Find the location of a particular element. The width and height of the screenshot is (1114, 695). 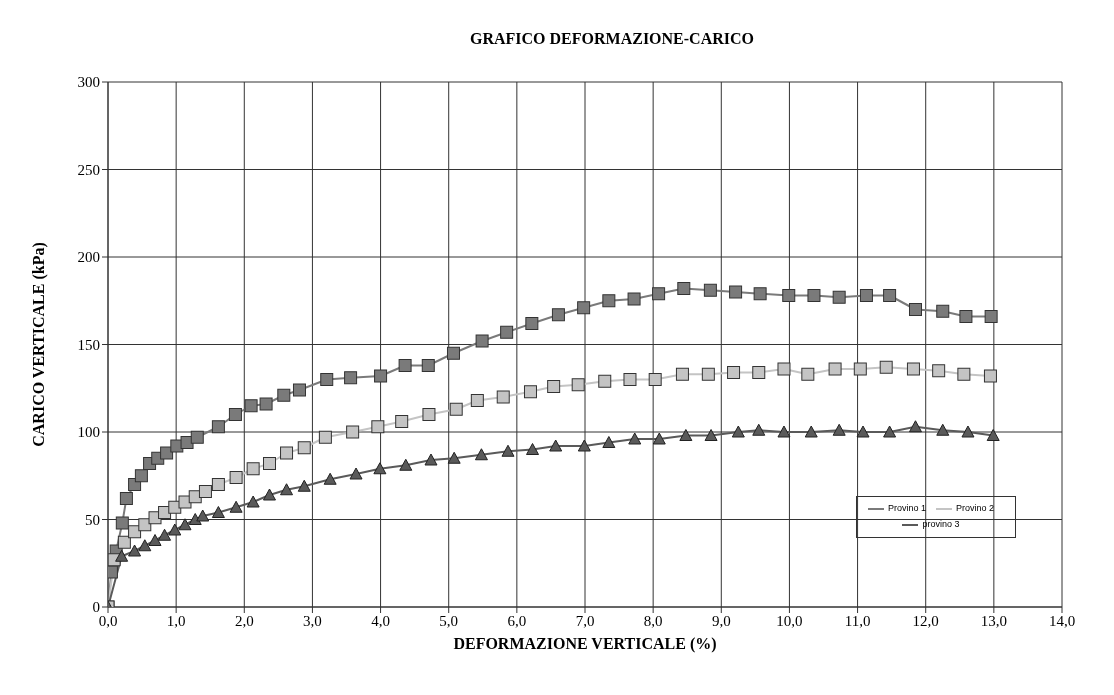

y-tick-label: 50 is located at coordinates (92, 519).